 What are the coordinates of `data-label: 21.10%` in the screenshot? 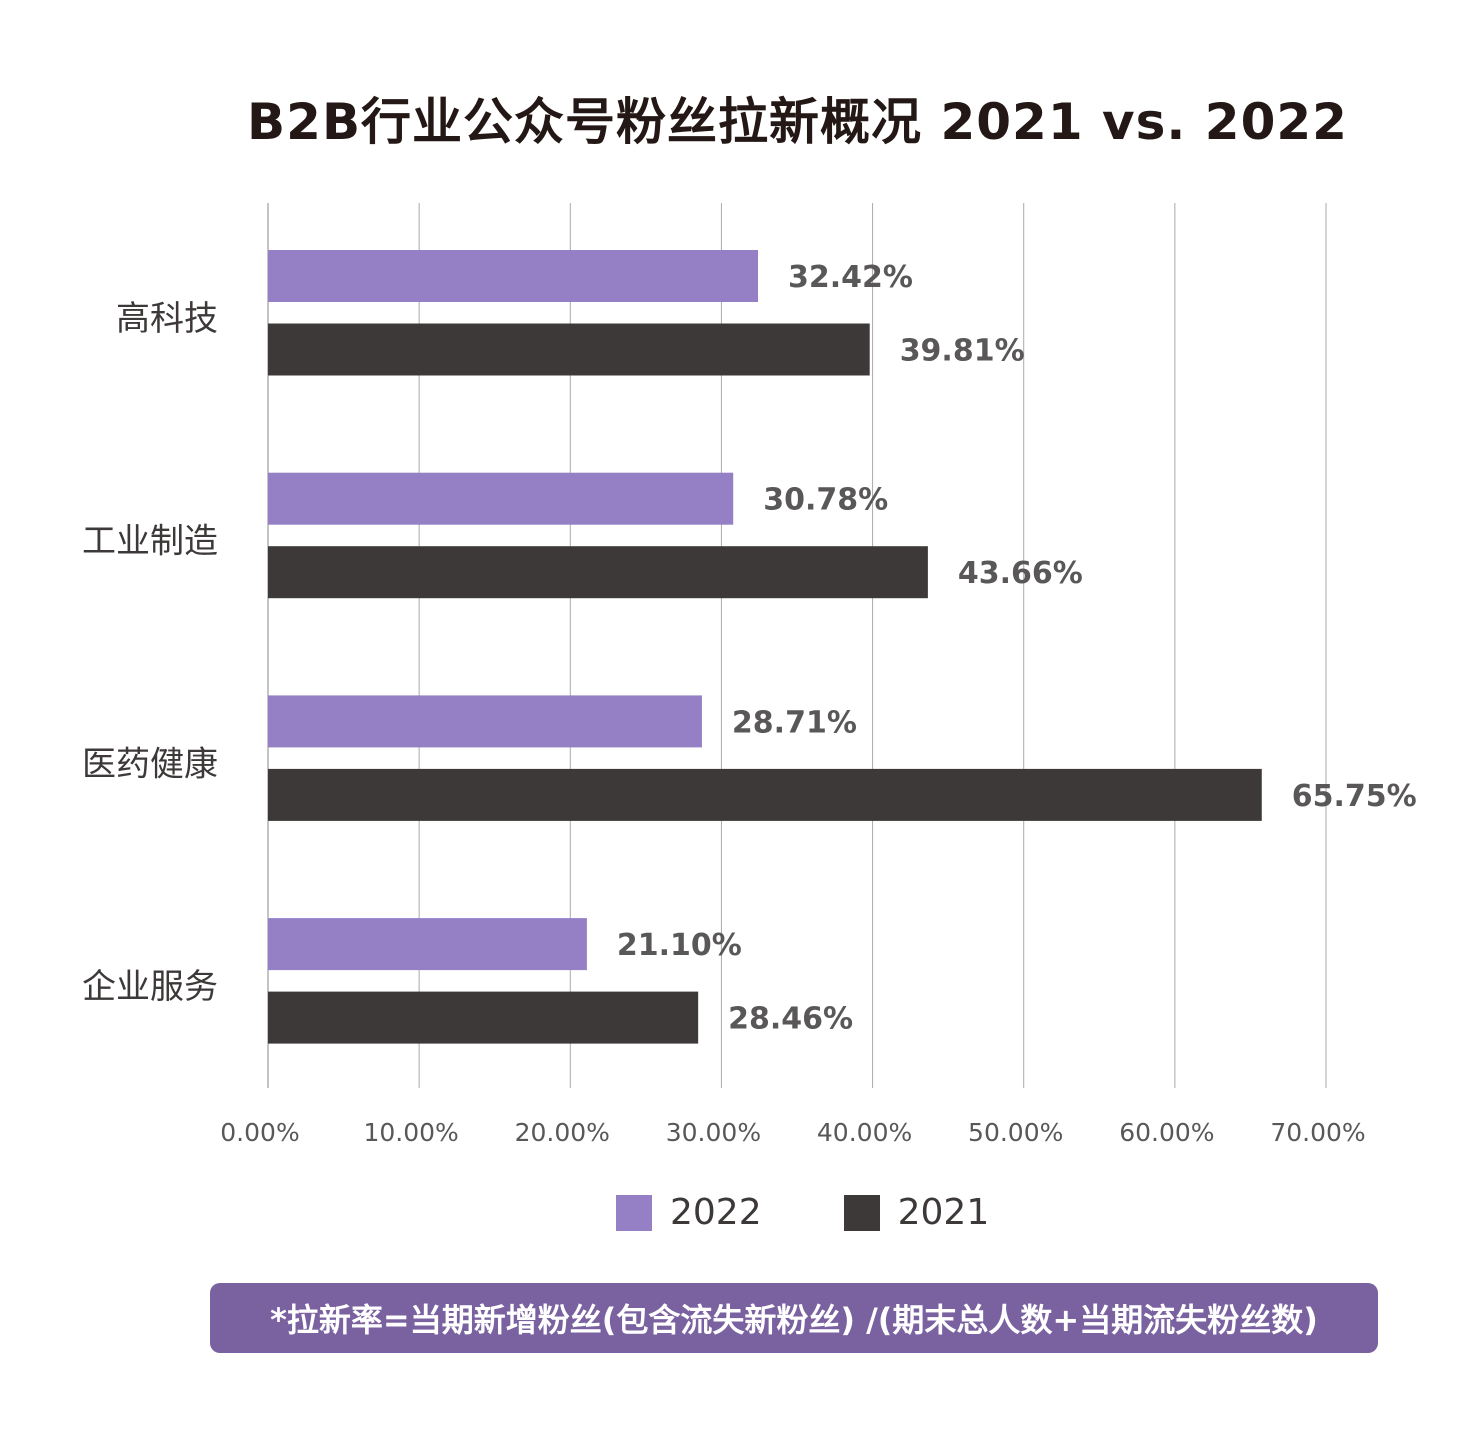 It's located at (679, 945).